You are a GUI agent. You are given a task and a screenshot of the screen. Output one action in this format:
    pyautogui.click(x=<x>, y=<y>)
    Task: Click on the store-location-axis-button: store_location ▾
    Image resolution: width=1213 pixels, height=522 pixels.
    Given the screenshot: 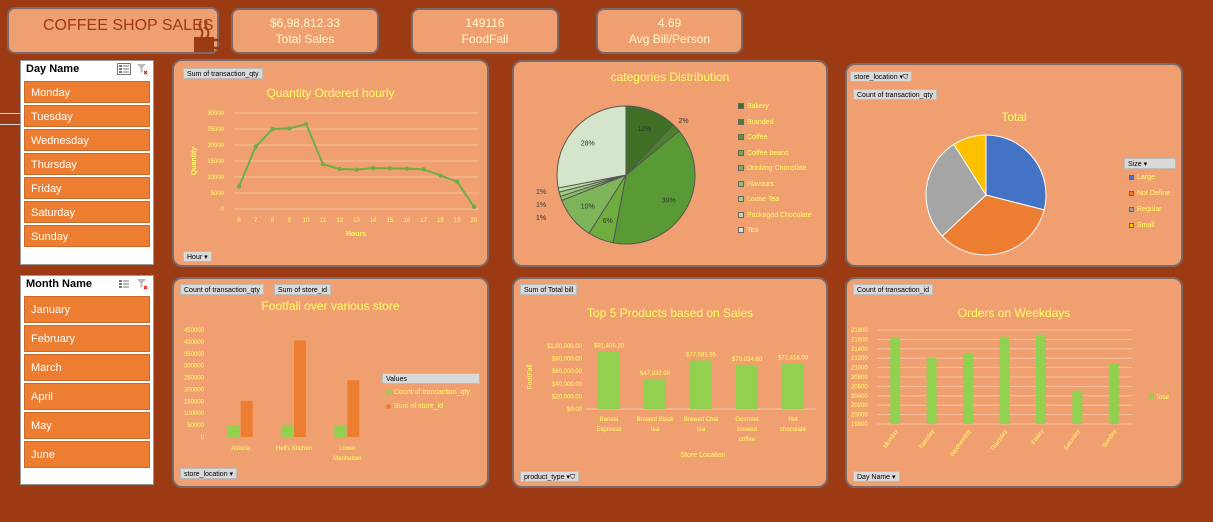 What is the action you would take?
    pyautogui.click(x=209, y=473)
    